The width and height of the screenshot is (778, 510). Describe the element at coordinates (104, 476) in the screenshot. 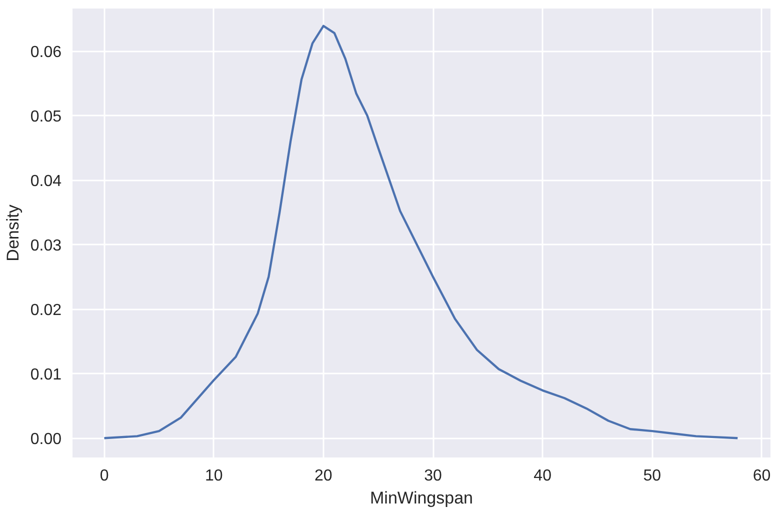

I see `x-tick-label: 0` at that location.